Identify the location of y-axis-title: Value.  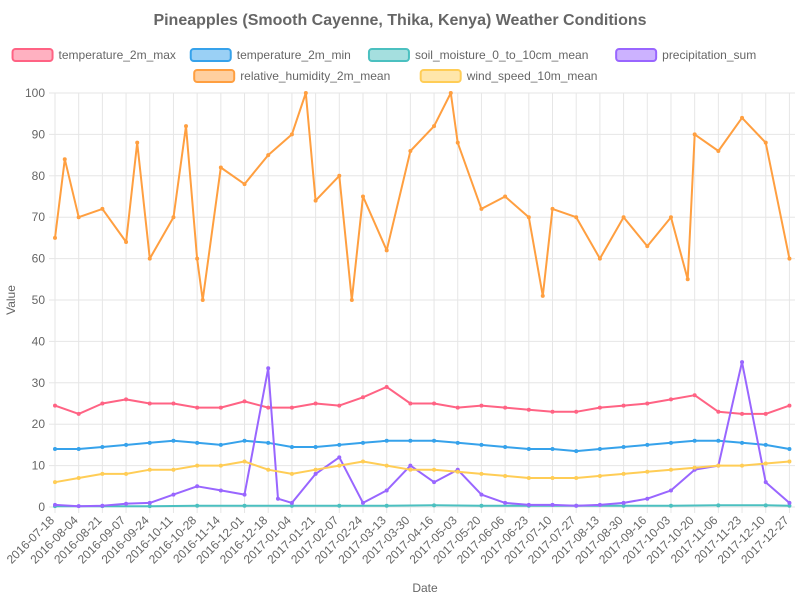
(11, 300).